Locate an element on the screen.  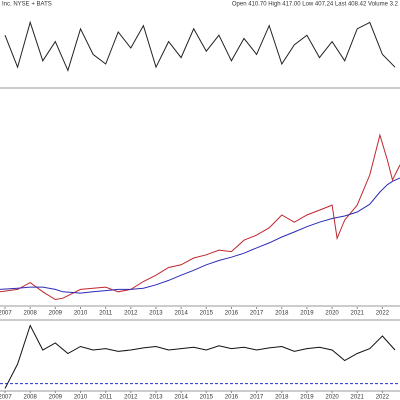
symbol-title: Inc. NYSE + BATS is located at coordinates (27, 5).